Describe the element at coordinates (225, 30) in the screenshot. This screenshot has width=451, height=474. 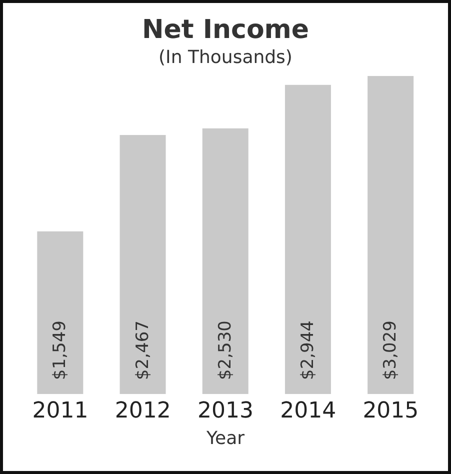
I see `chart-title: Net Income` at that location.